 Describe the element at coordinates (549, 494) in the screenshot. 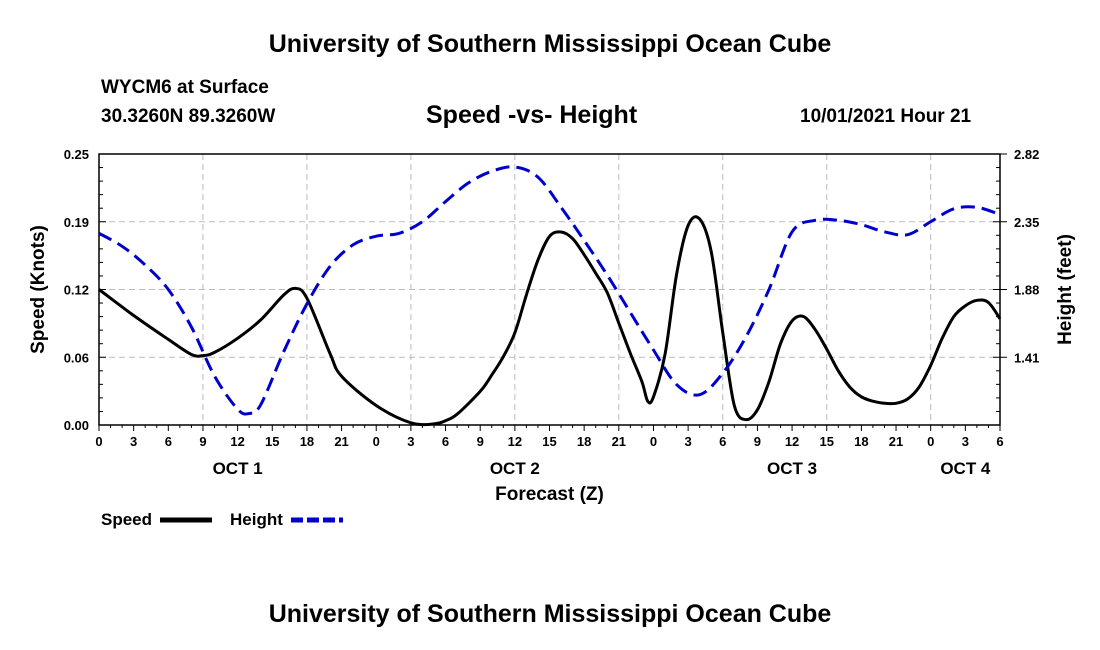

I see `x-axis-title: Forecast (Z)` at that location.